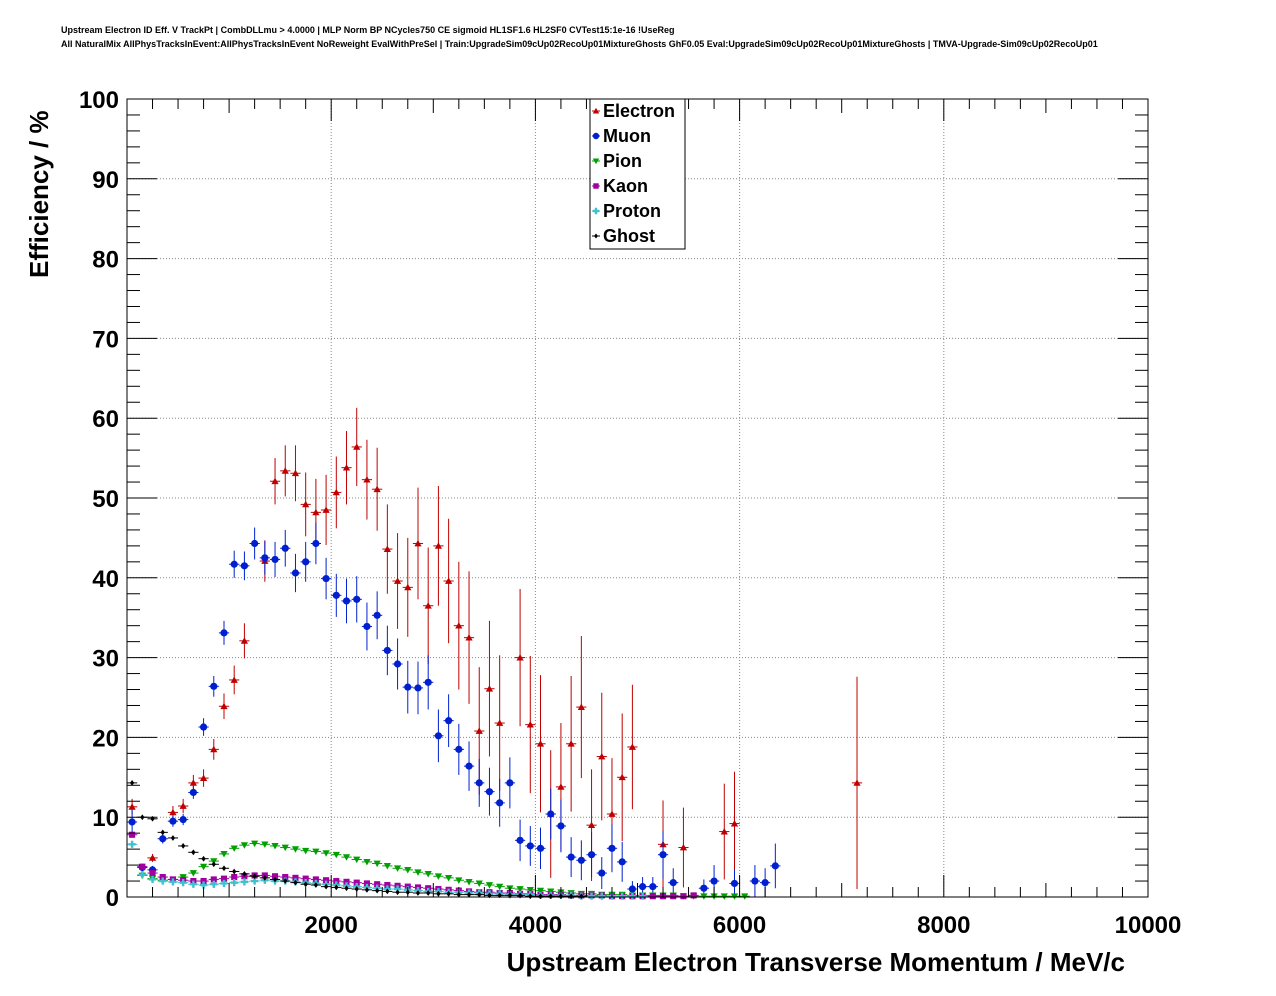  What do you see at coordinates (105, 339) in the screenshot?
I see `y-tick-label: 70` at bounding box center [105, 339].